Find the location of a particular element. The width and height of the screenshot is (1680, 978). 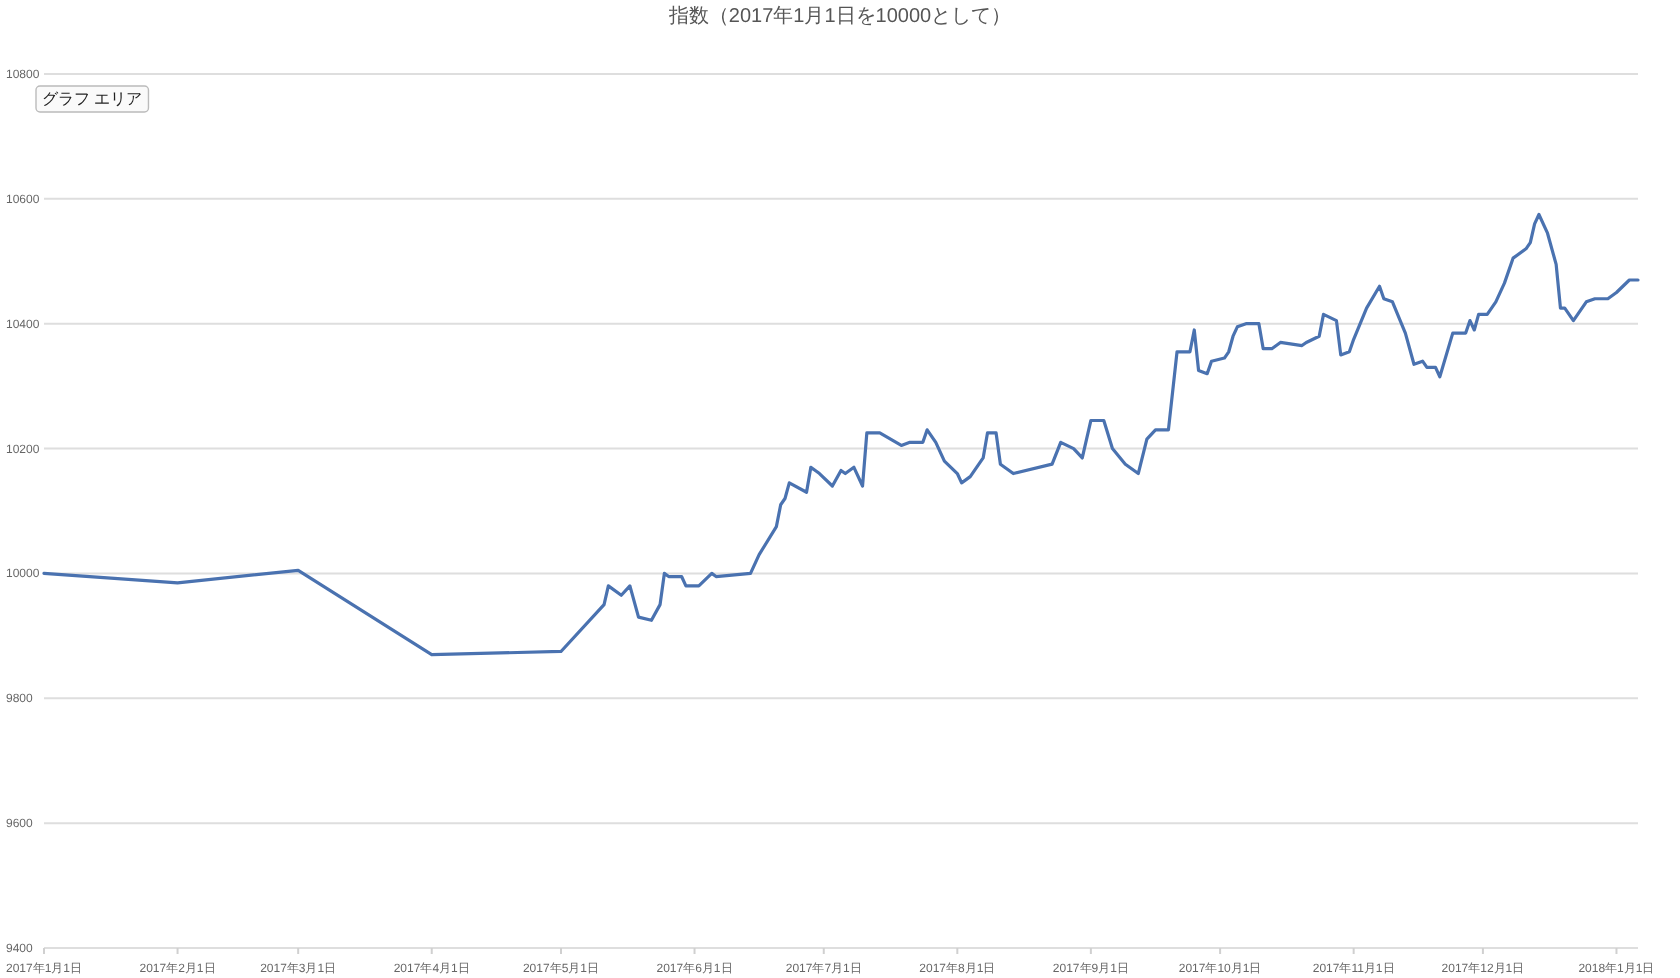

chart-title: 指数（2017年1月1日を10000として） is located at coordinates (839, 16).